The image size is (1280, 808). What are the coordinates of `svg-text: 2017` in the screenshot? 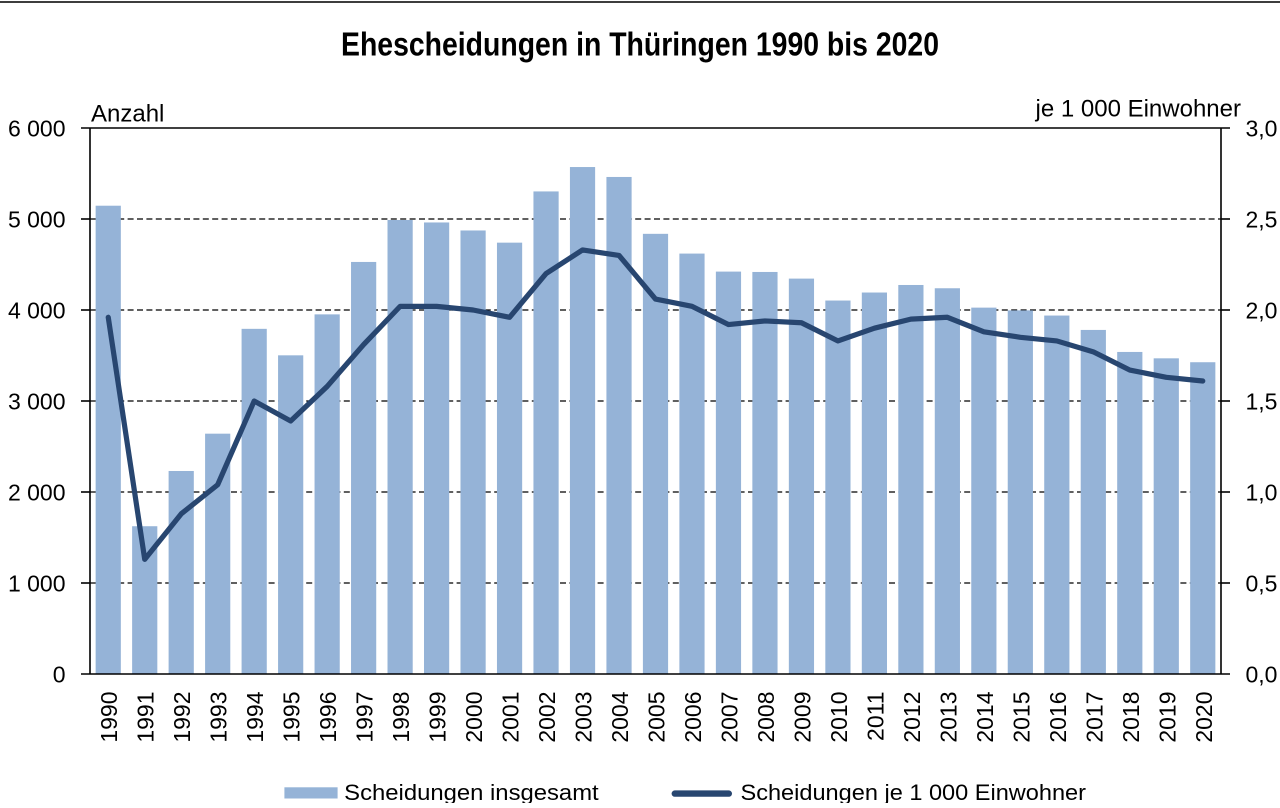 It's located at (1094, 717).